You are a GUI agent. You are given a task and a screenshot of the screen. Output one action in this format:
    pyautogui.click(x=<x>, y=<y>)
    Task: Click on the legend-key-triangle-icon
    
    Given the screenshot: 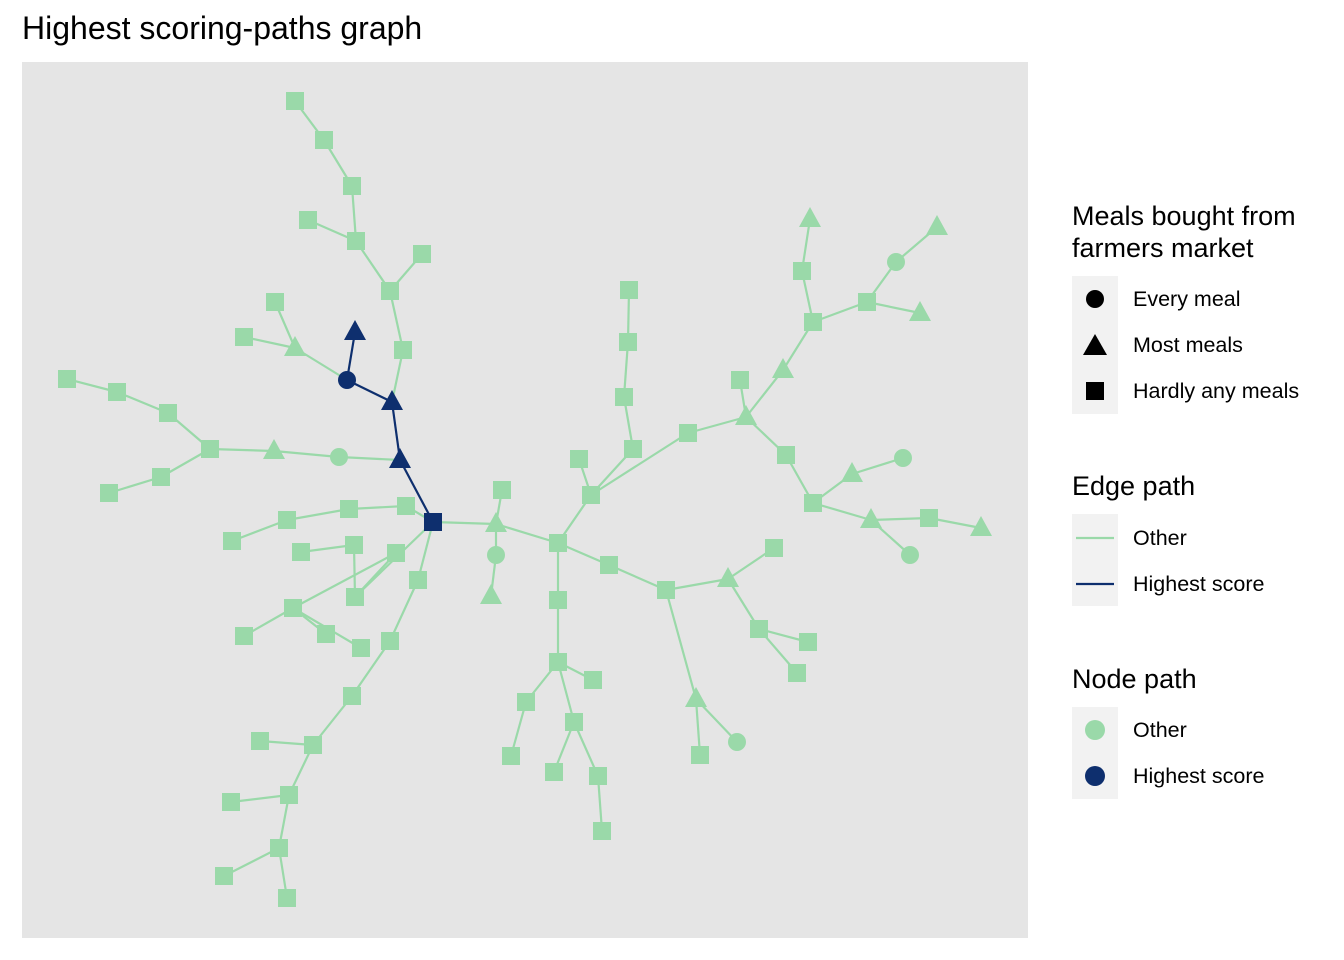 What is the action you would take?
    pyautogui.click(x=1095, y=344)
    